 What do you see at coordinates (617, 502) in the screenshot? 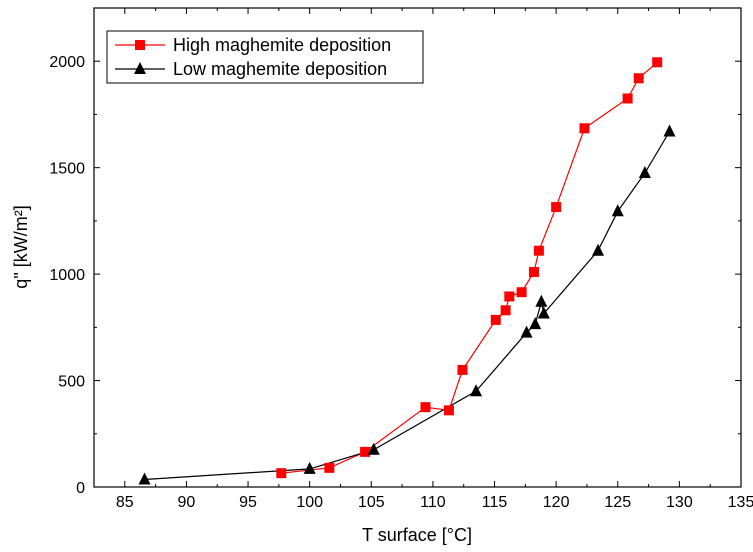
I see `x-tick-label: 125` at bounding box center [617, 502].